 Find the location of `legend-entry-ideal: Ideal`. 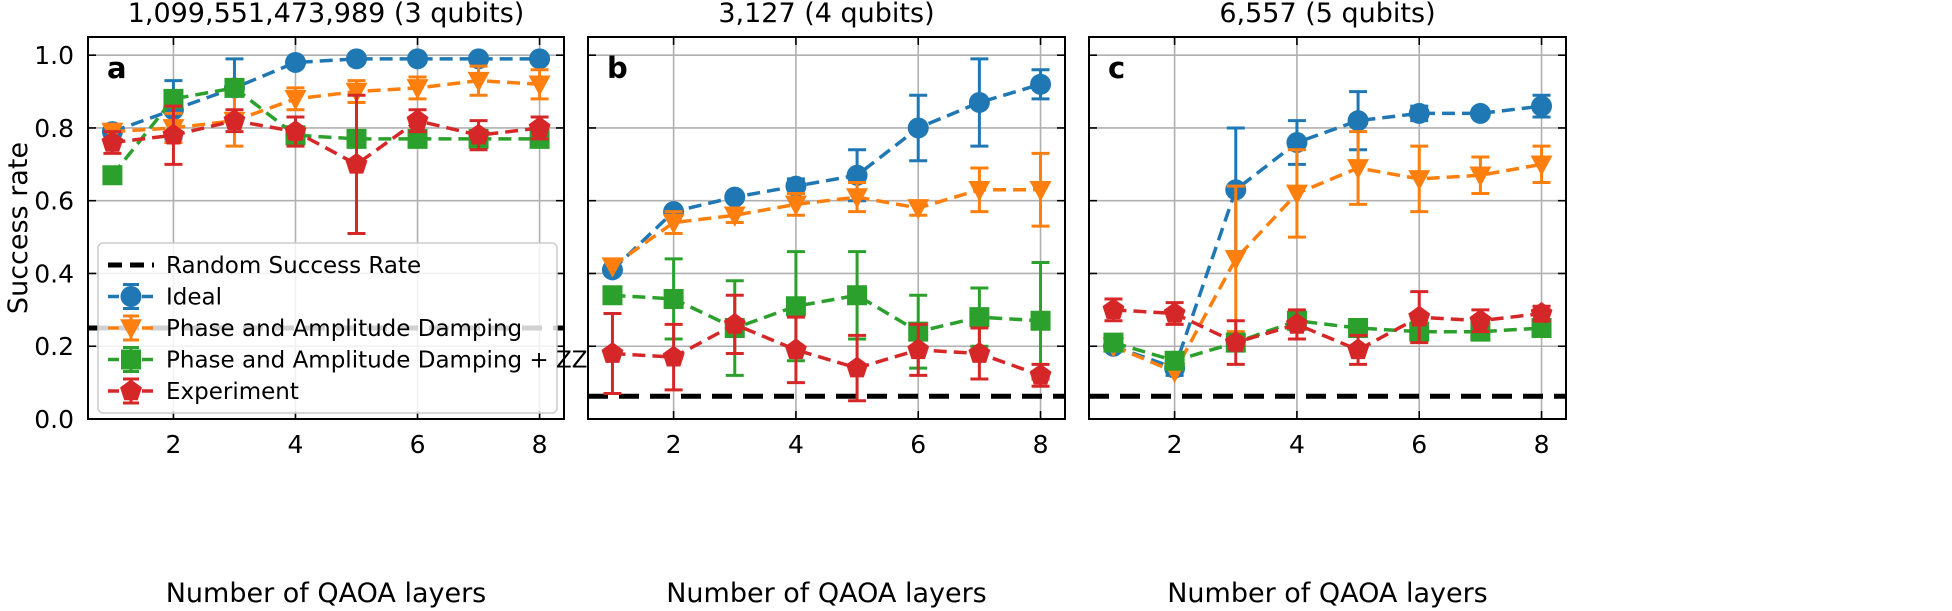

legend-entry-ideal: Ideal is located at coordinates (165, 297).